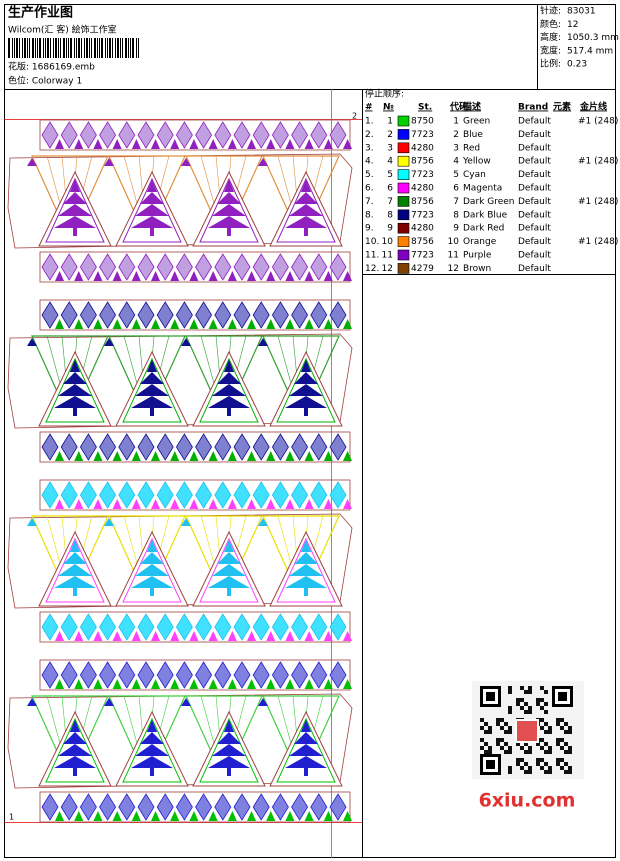 The width and height of the screenshot is (620, 861). Describe the element at coordinates (471, 148) in the screenshot. I see `row-description: Red` at that location.